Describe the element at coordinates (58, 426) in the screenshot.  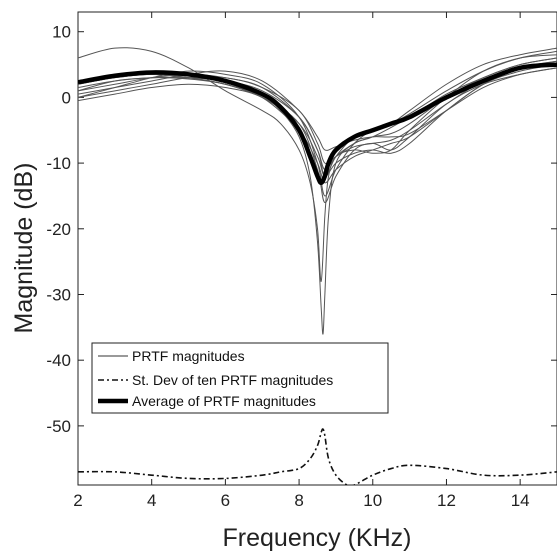
I see `y-tick-label: -50` at that location.